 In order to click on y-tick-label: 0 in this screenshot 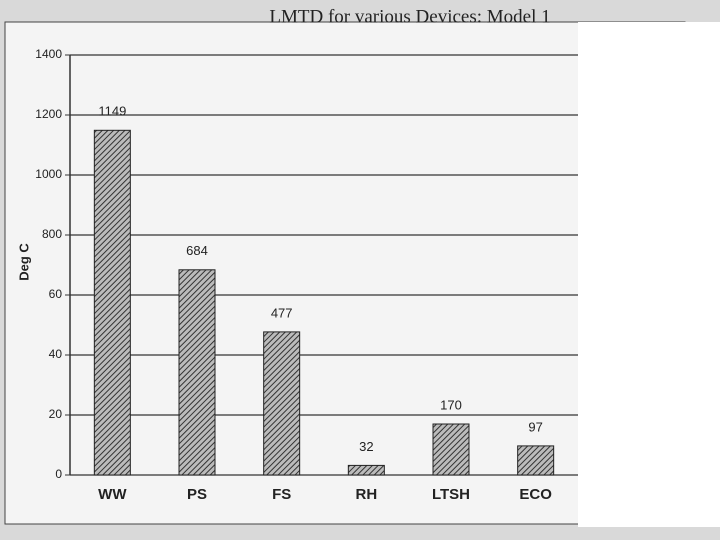, I will do `click(58, 474)`.